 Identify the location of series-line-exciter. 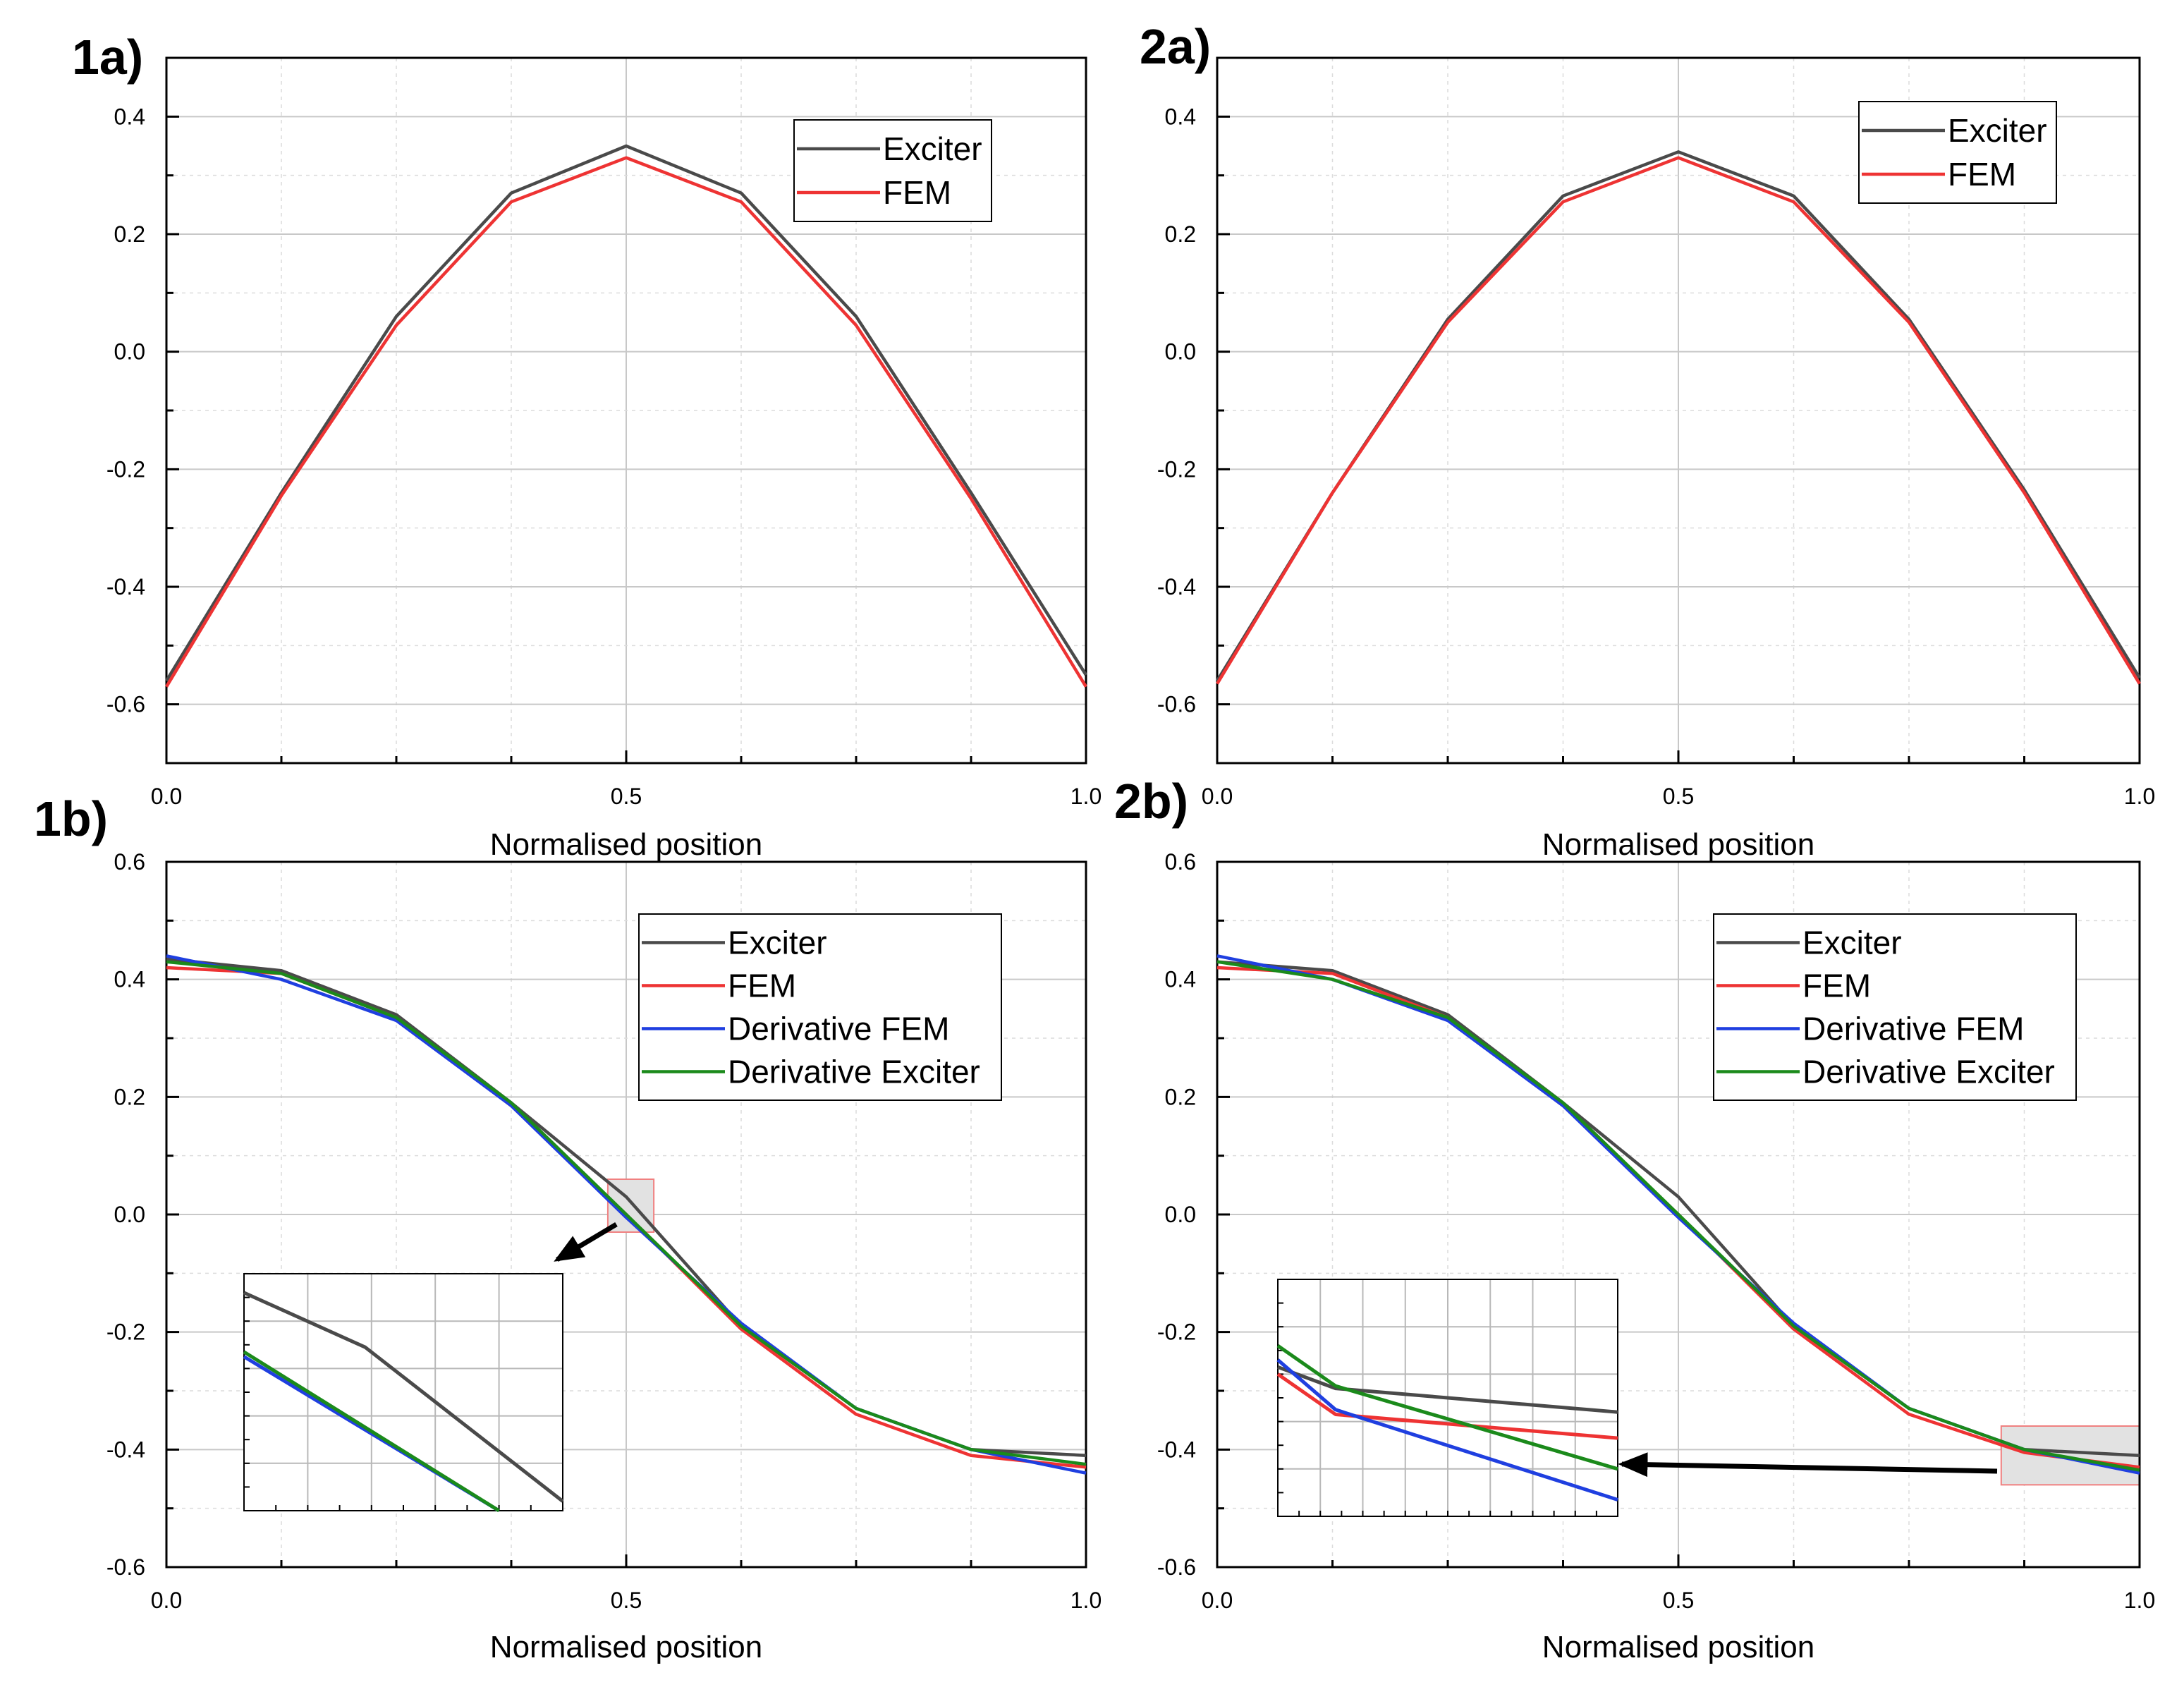
(626, 413).